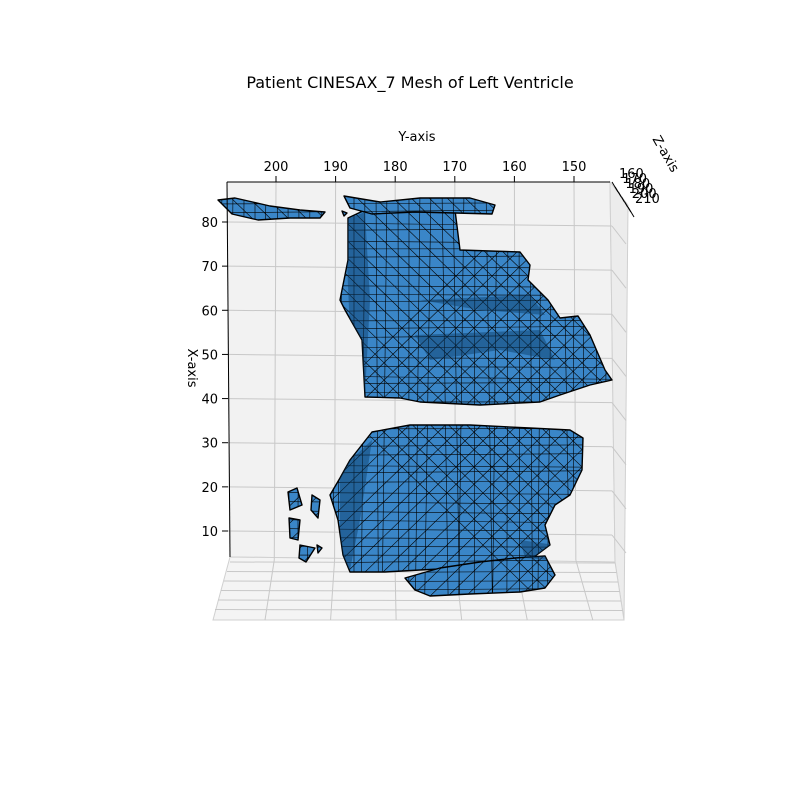 The height and width of the screenshot is (800, 800). Describe the element at coordinates (631, 174) in the screenshot. I see `z-tick-label: 160` at that location.